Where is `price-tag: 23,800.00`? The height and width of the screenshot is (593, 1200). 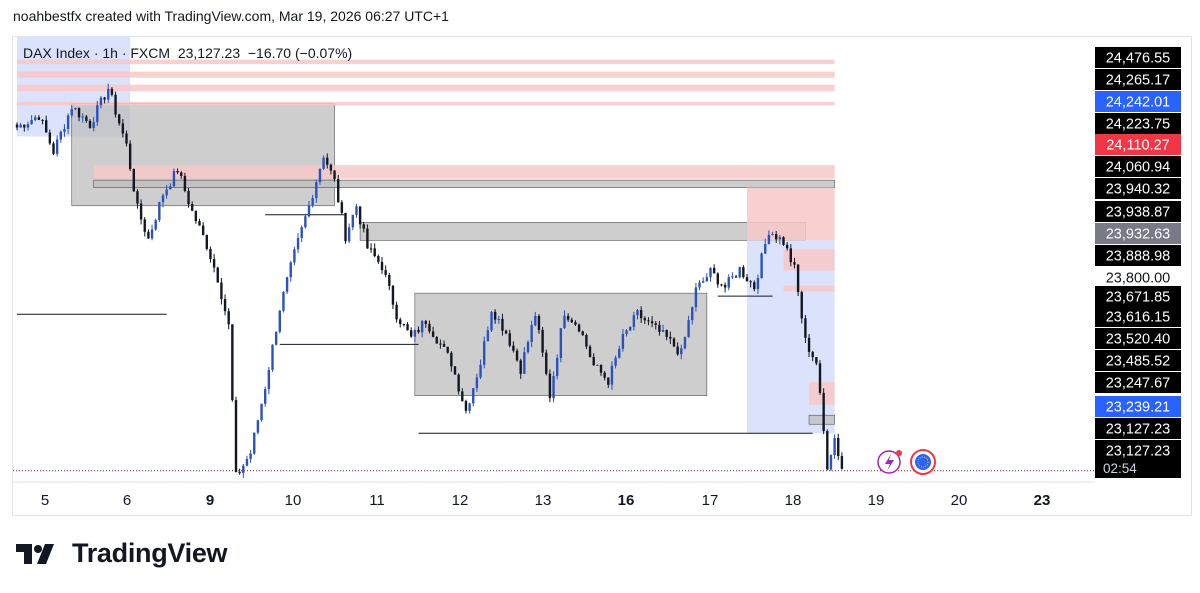
price-tag: 23,800.00 is located at coordinates (1138, 277).